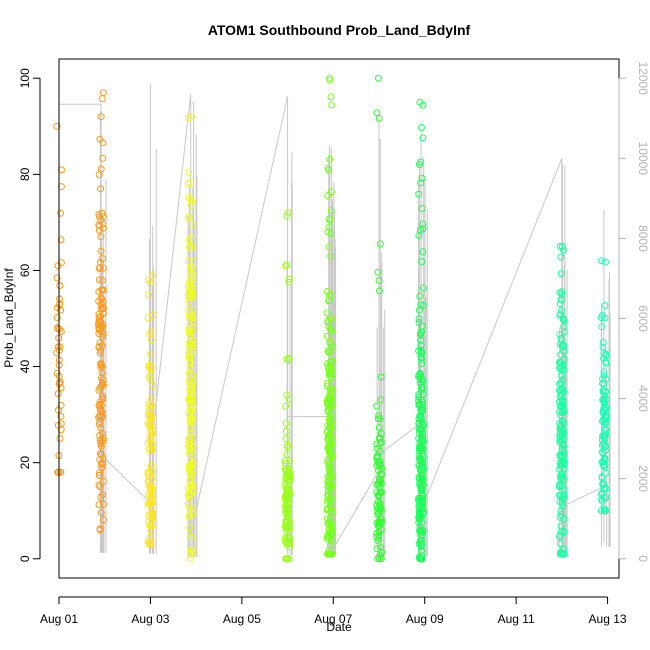  I want to click on series-aug-01-late, so click(101, 311).